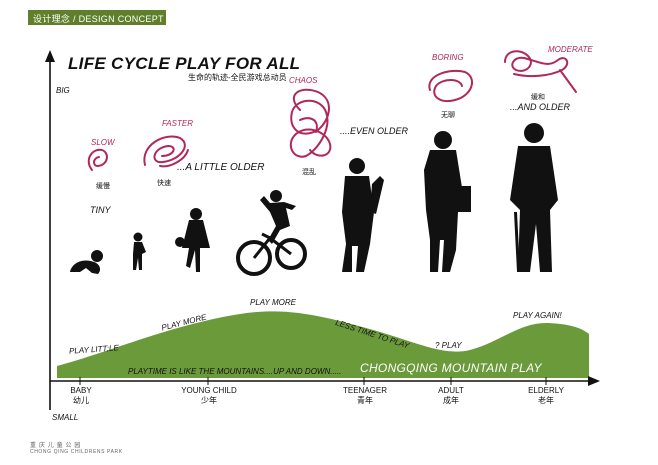  I want to click on figure-label-even-older: ....EVEN OLDER, so click(374, 131).